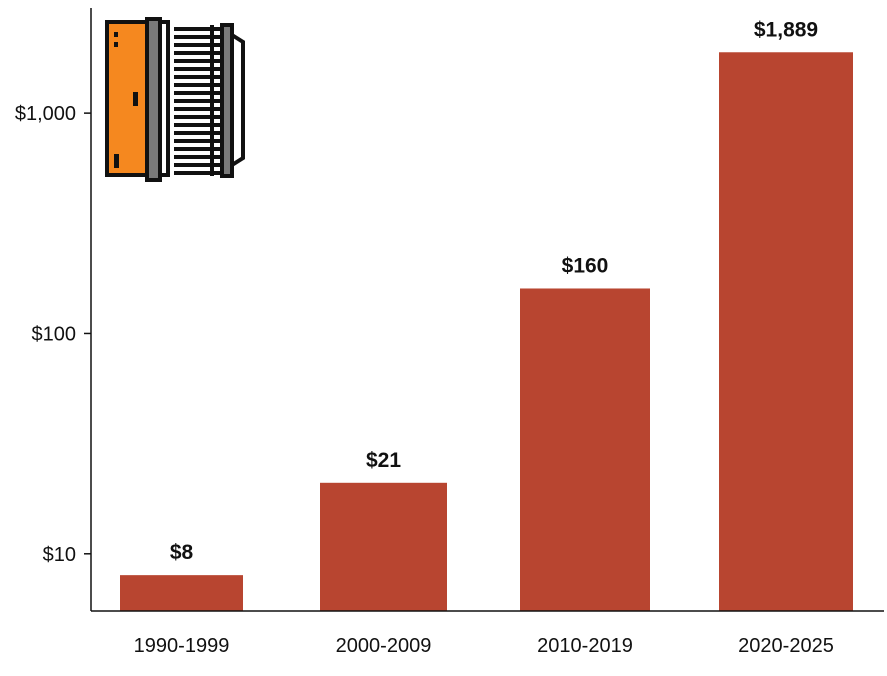 The image size is (887, 676). Describe the element at coordinates (786, 29) in the screenshot. I see `data-label-2020-2025: $1,889` at that location.